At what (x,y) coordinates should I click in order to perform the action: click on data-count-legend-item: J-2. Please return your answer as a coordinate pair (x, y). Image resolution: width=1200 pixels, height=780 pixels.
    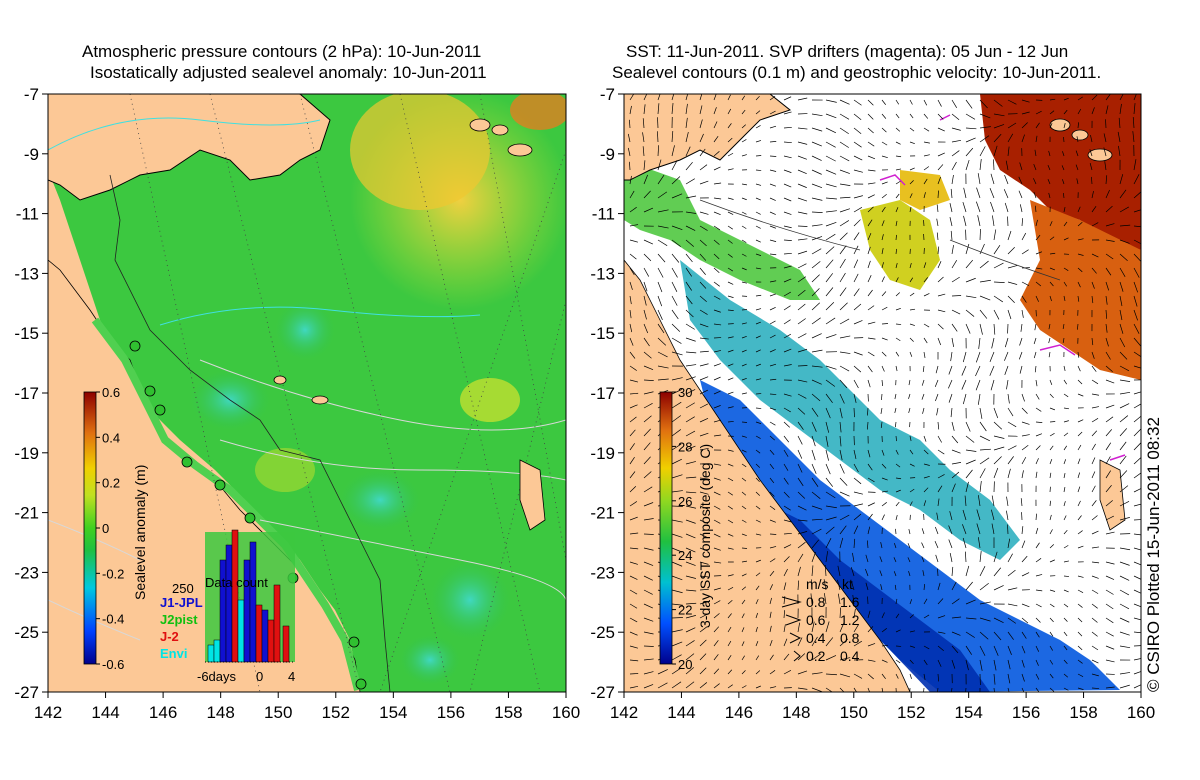
    Looking at the image, I should click on (169, 636).